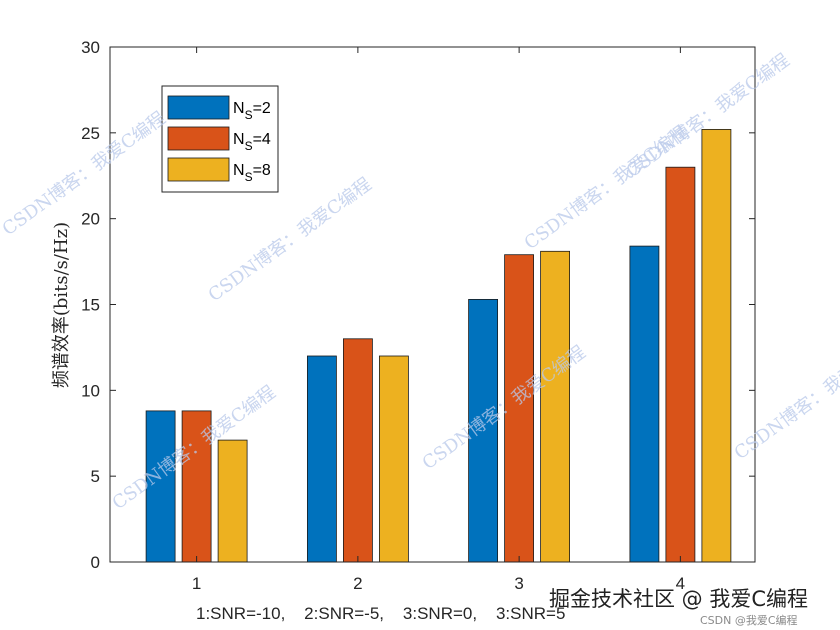 The height and width of the screenshot is (630, 840). I want to click on legend-label: NS=2, so click(252, 111).